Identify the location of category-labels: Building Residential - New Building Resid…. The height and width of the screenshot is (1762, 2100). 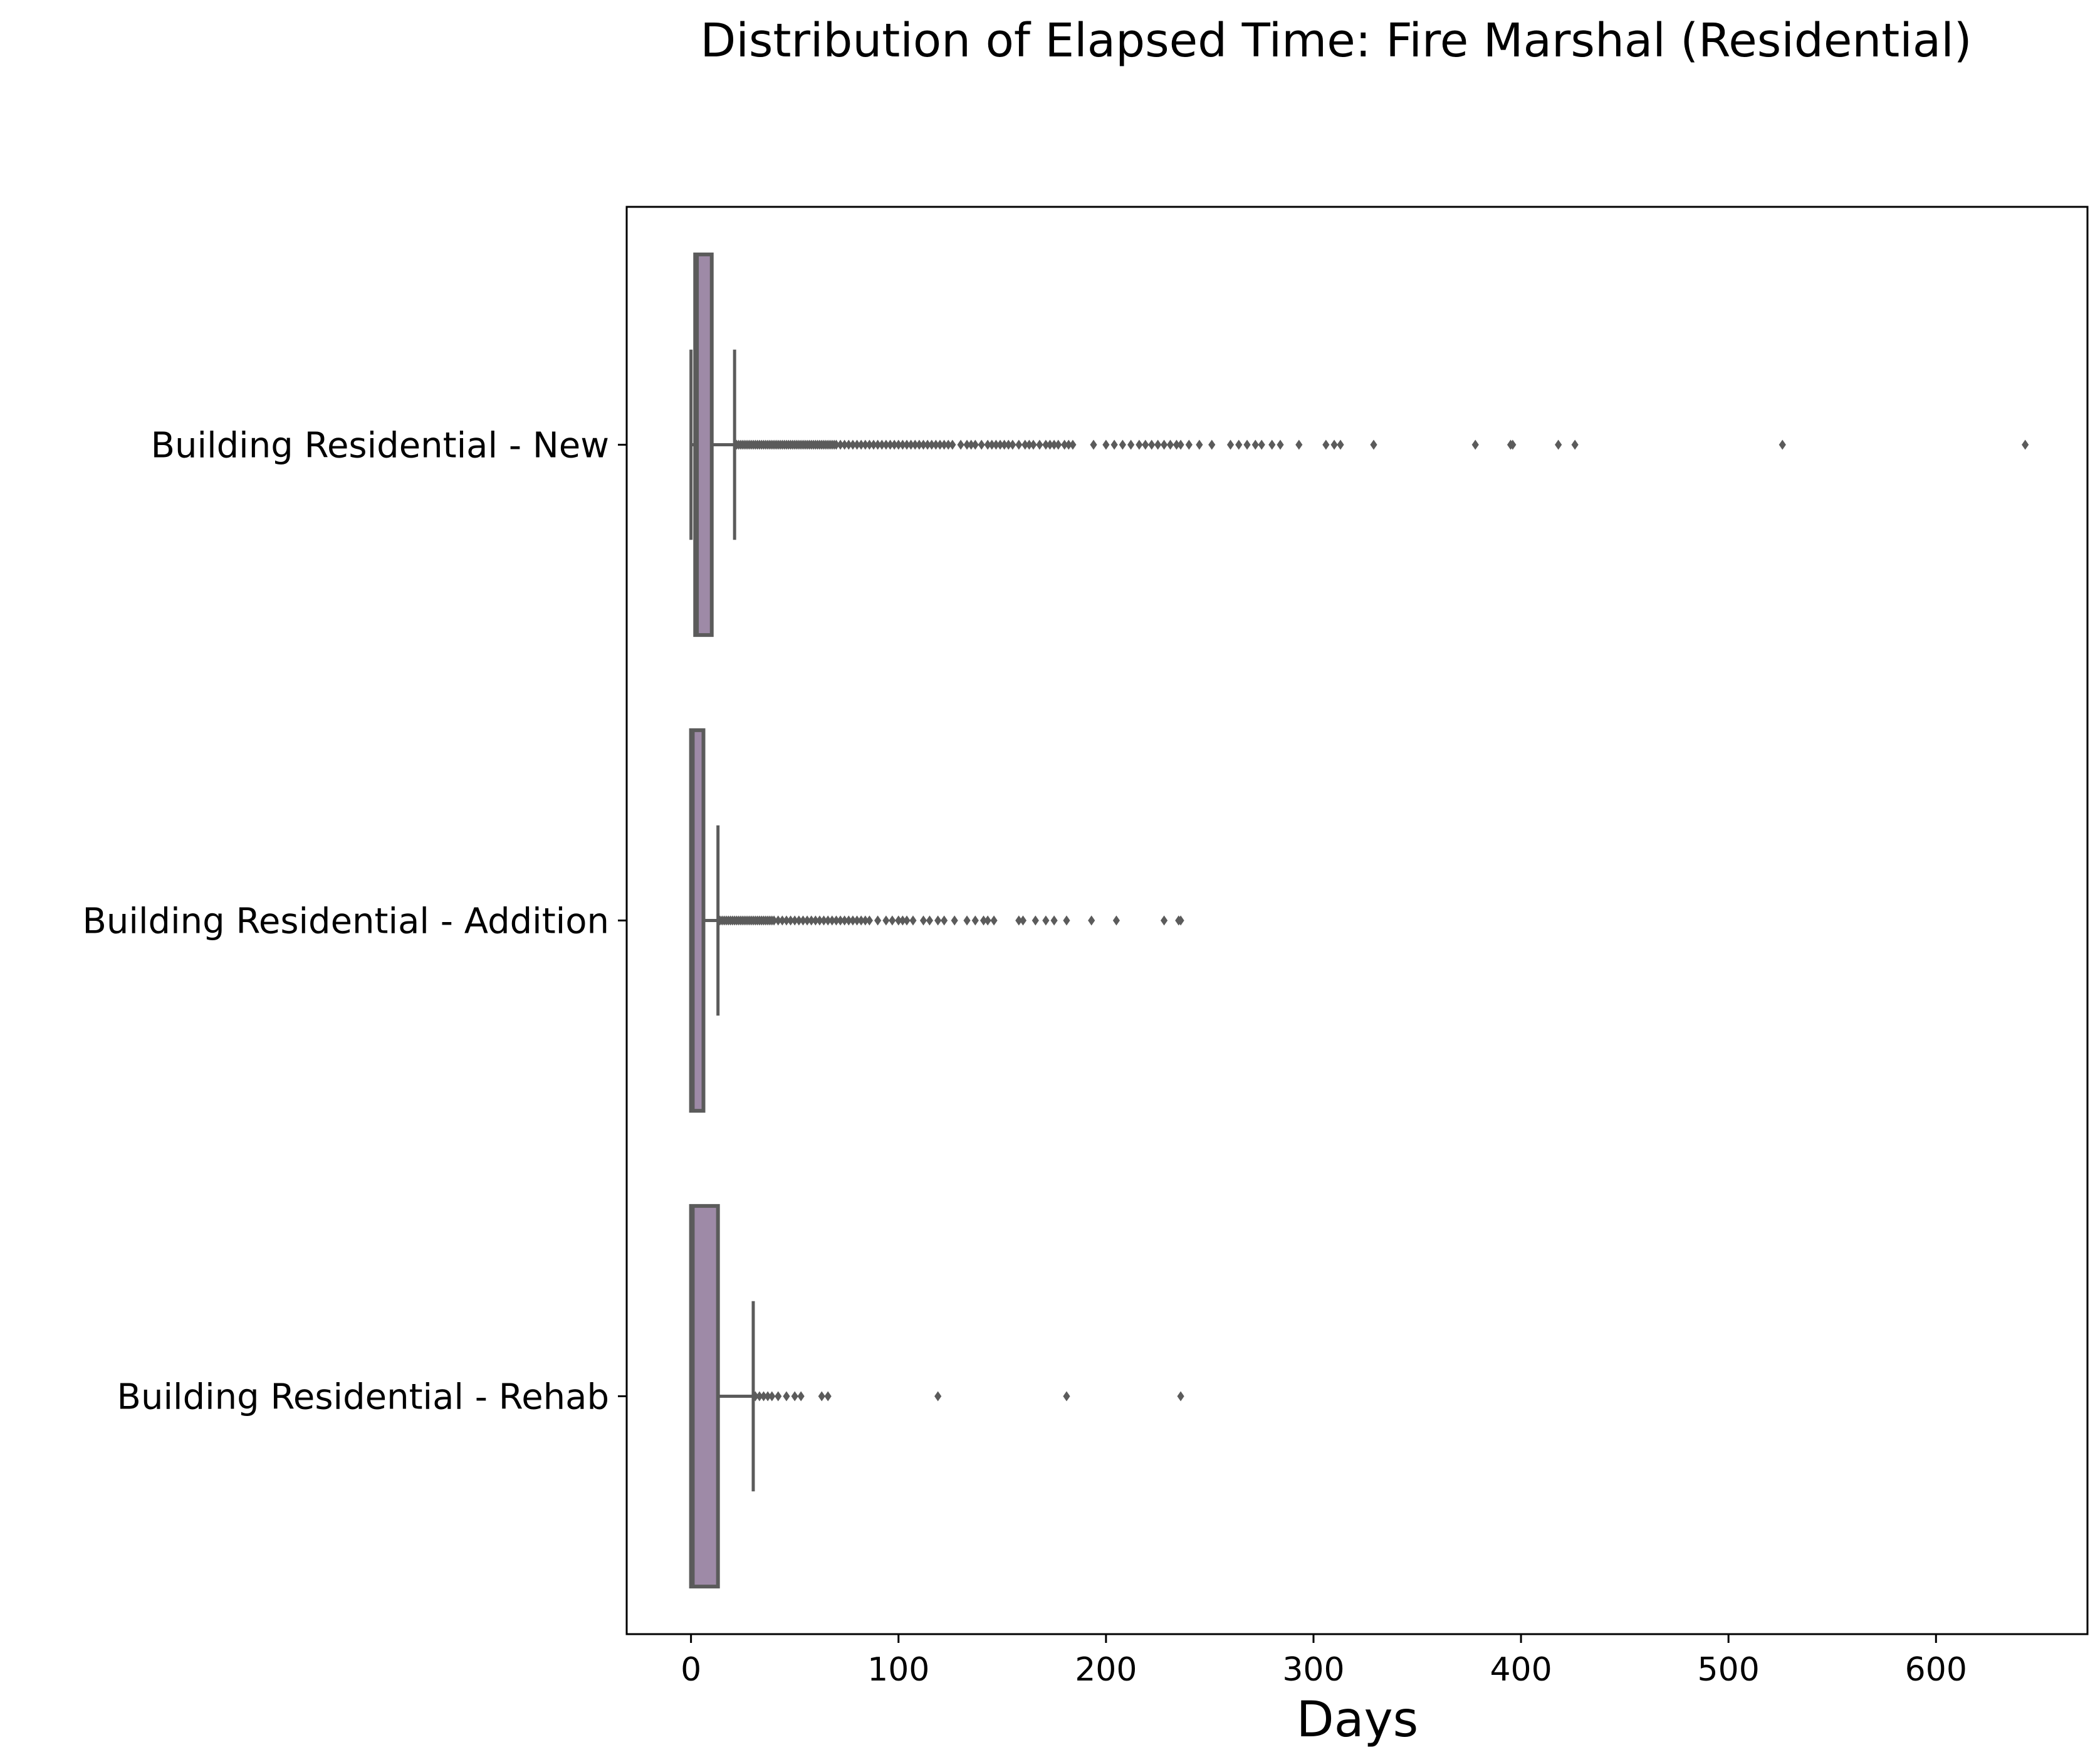
(355, 922).